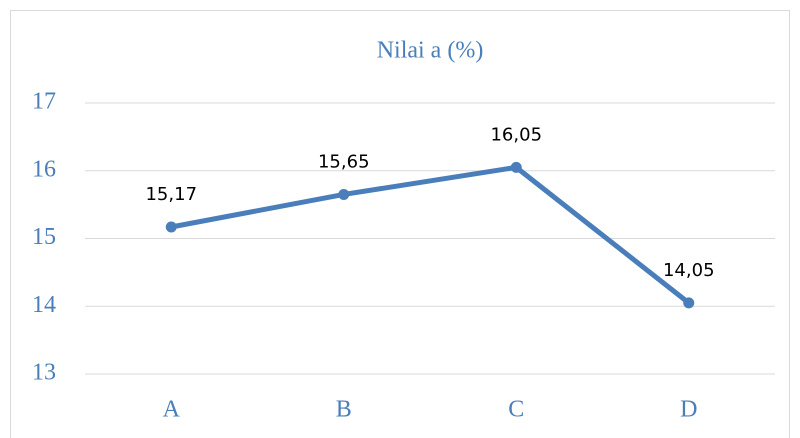 The width and height of the screenshot is (800, 438). What do you see at coordinates (344, 410) in the screenshot?
I see `x-tick-label: B` at bounding box center [344, 410].